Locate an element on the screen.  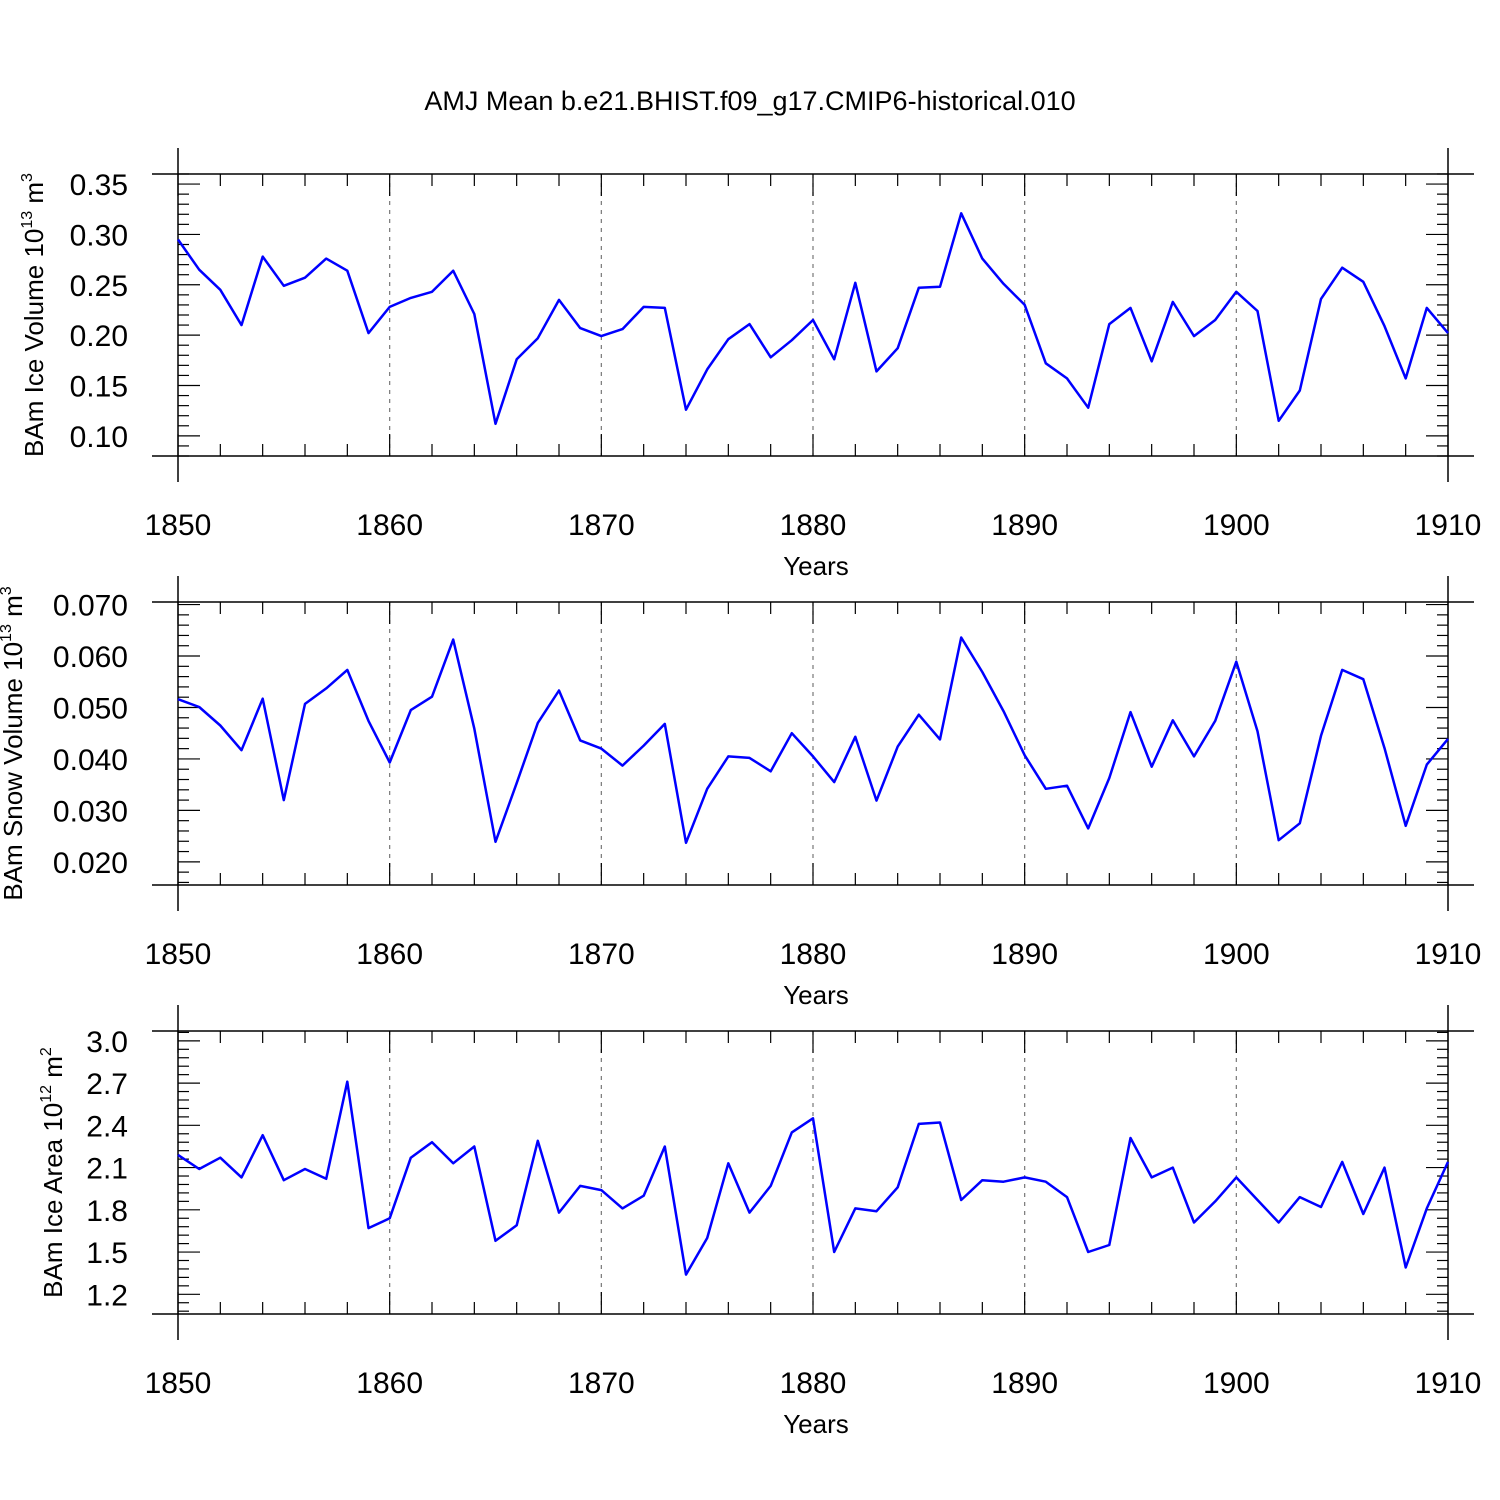
y-tick-label: 0.040 is located at coordinates (90, 760).